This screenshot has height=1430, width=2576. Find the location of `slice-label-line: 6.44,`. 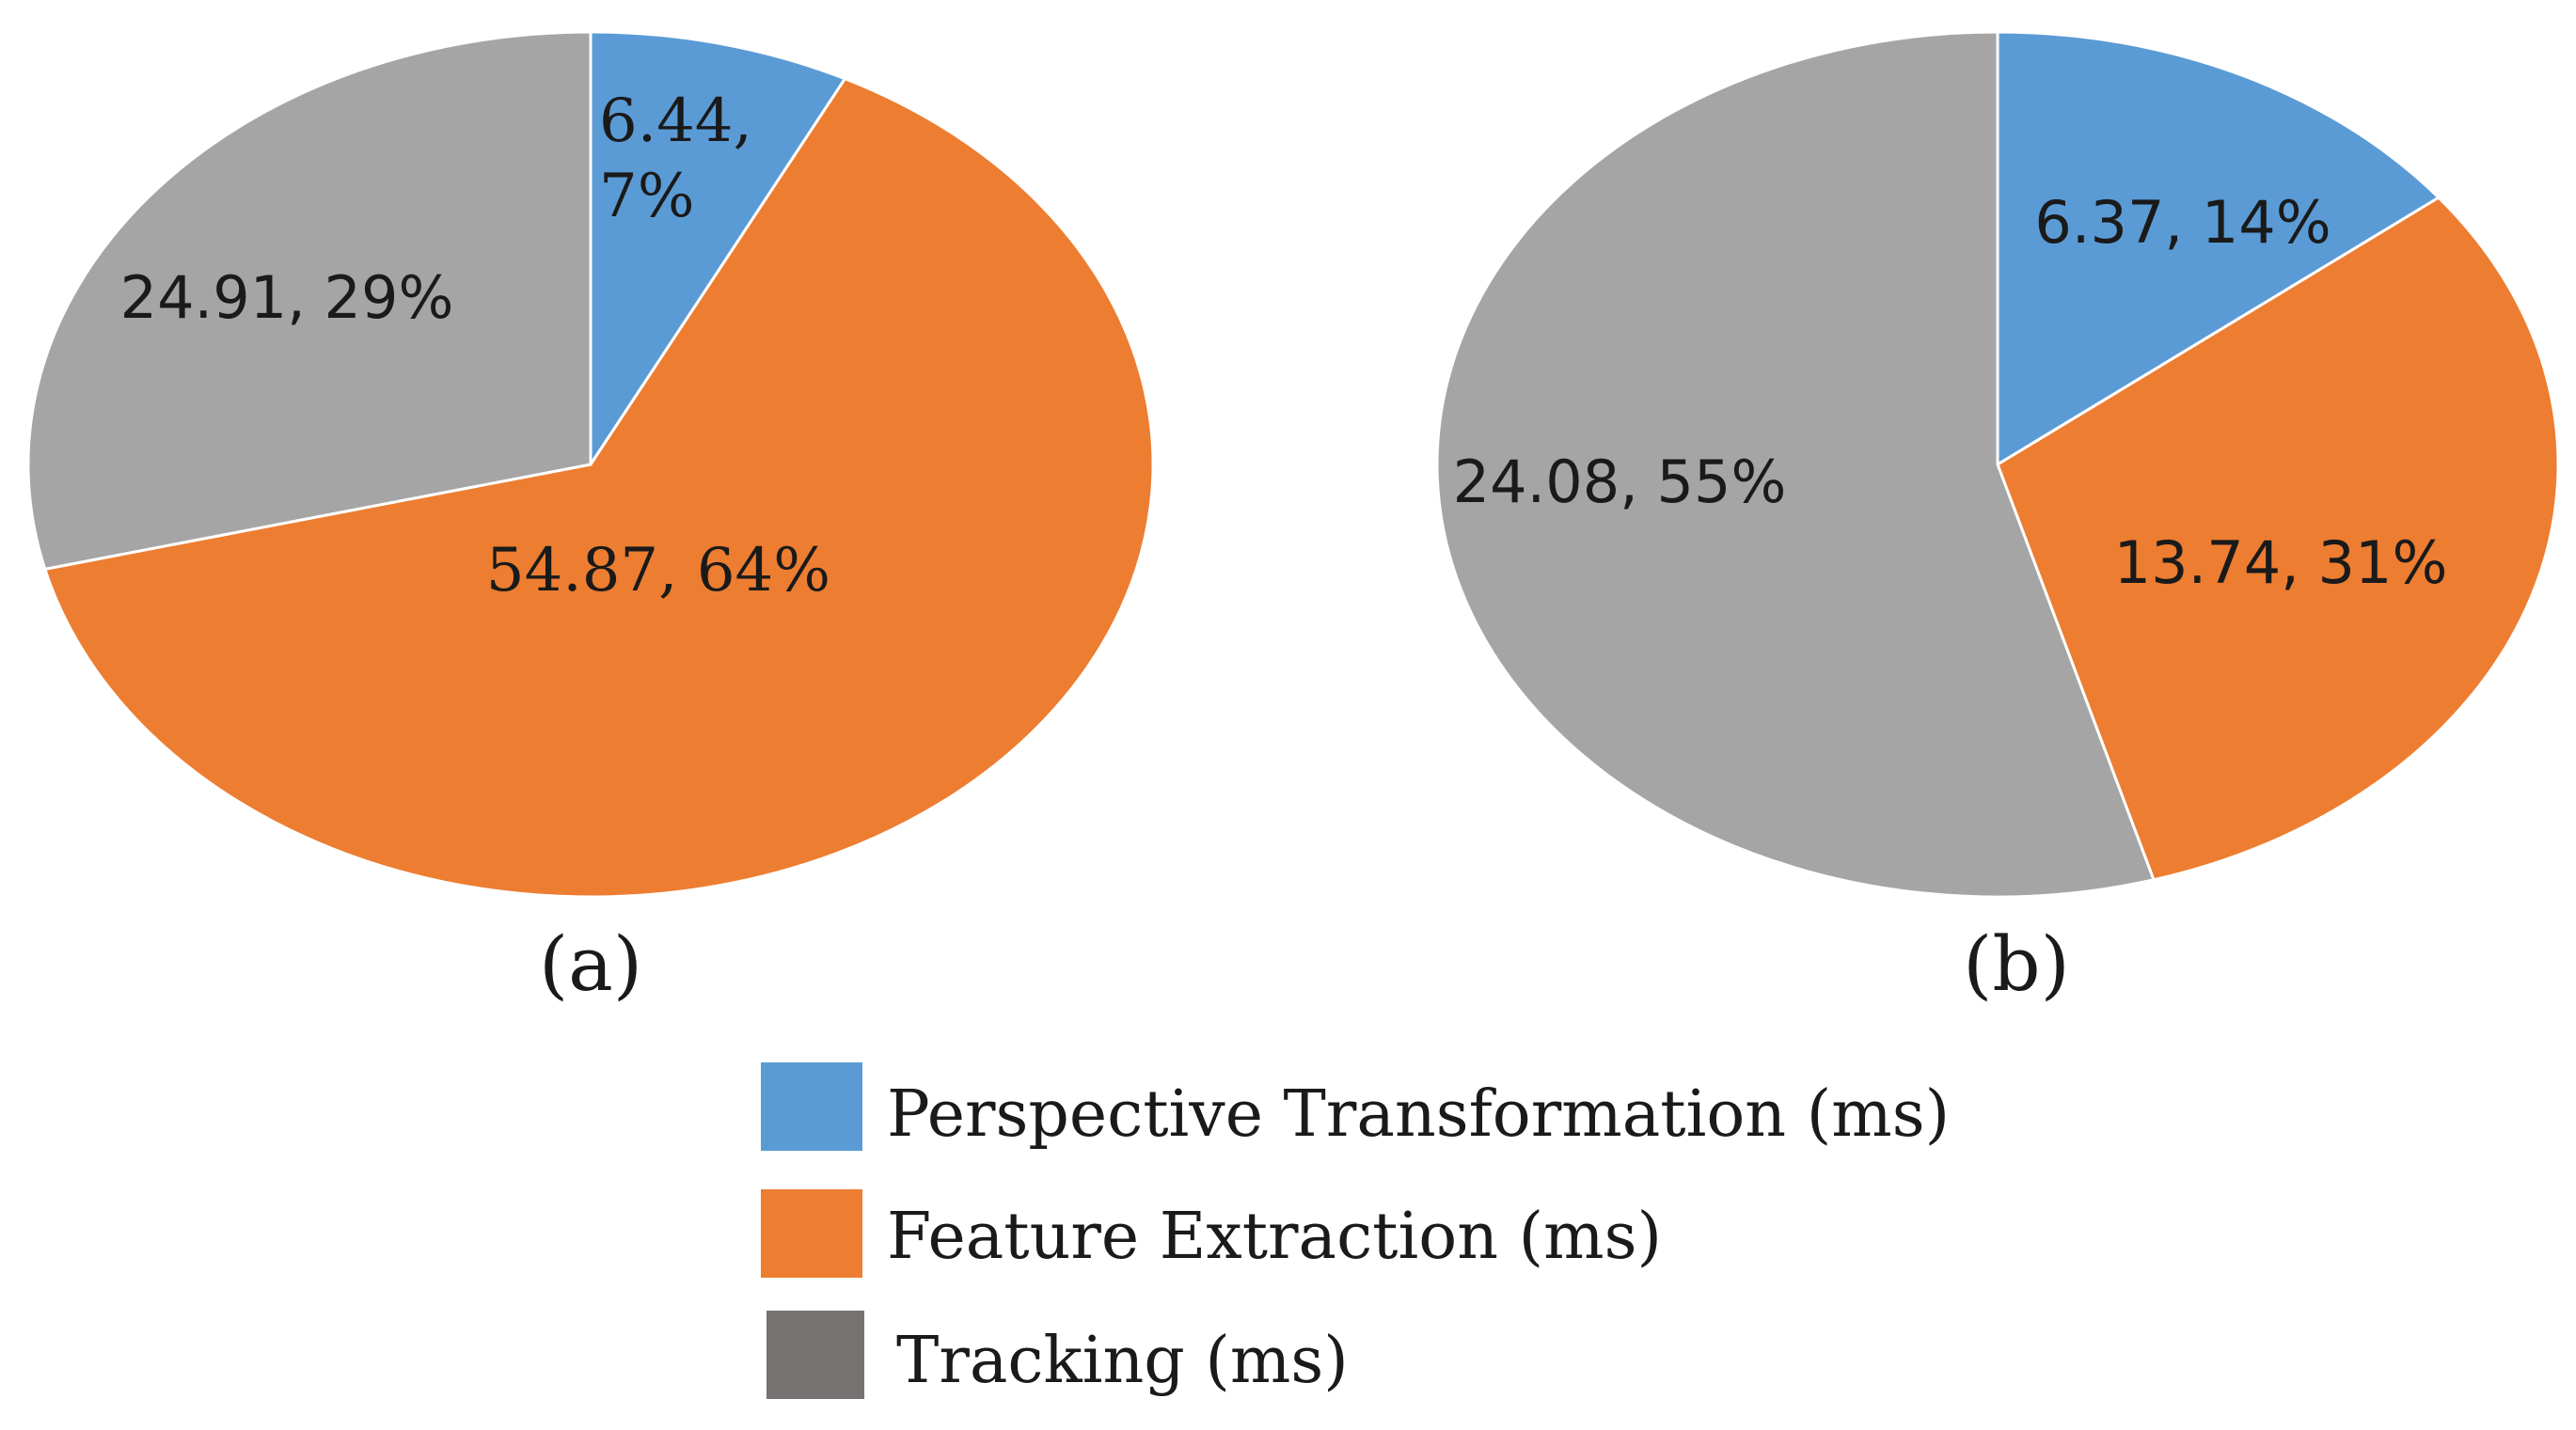

slice-label-line: 6.44, is located at coordinates (675, 121).